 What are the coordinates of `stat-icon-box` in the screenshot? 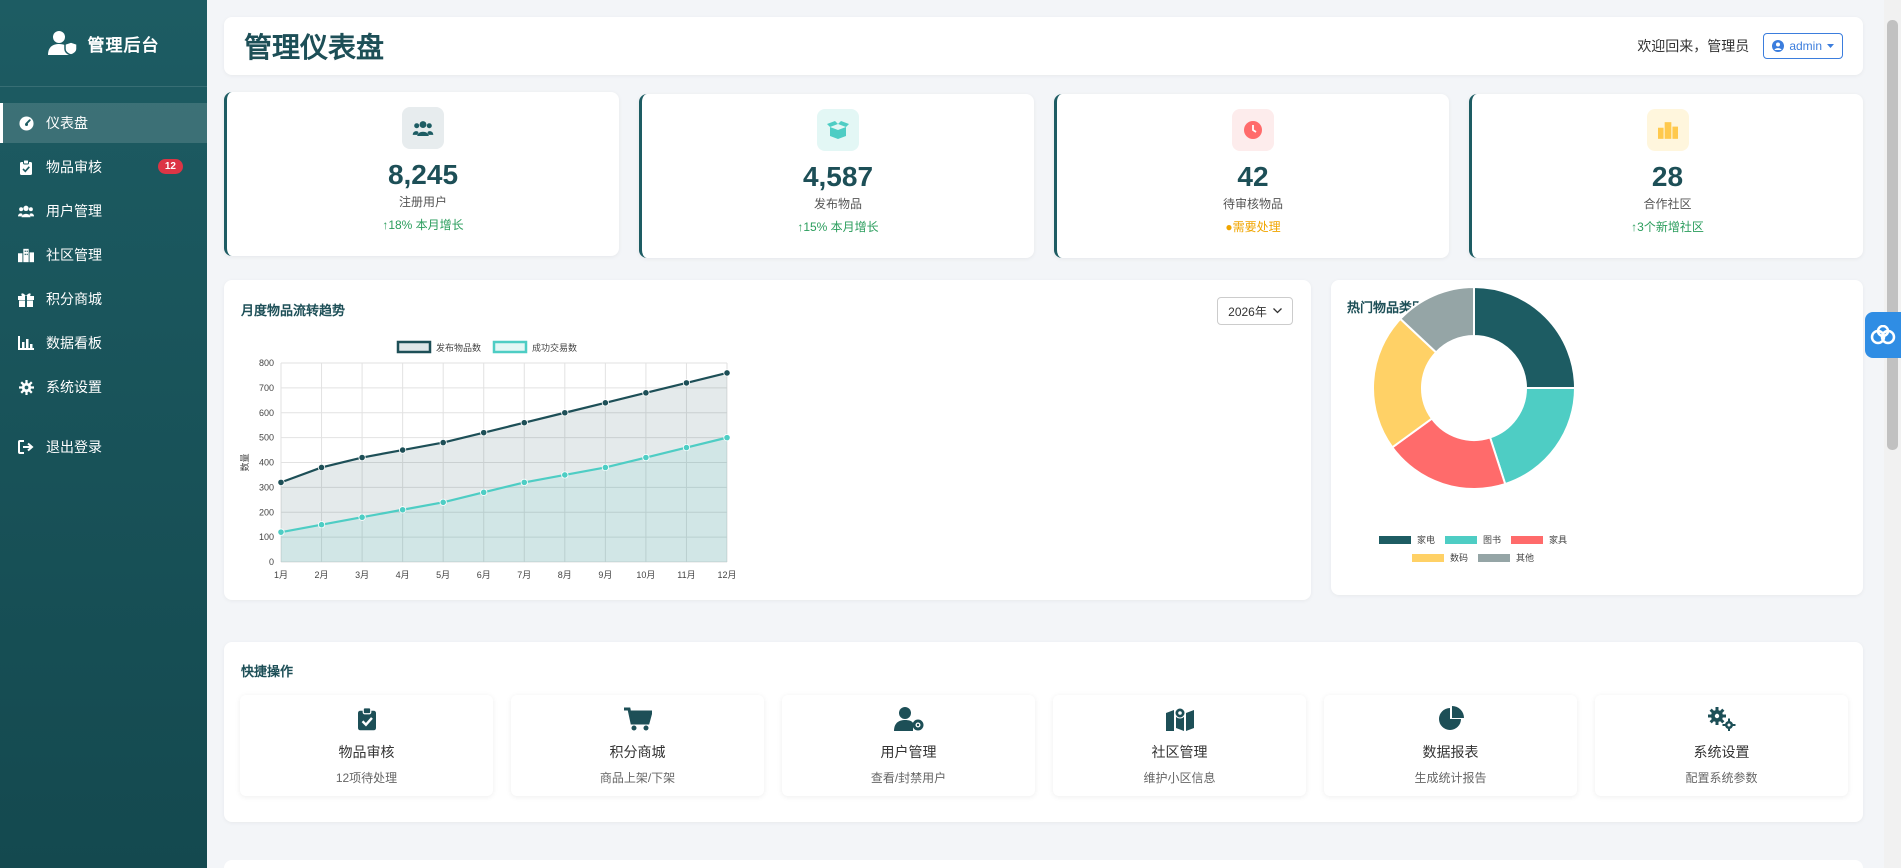 It's located at (423, 128).